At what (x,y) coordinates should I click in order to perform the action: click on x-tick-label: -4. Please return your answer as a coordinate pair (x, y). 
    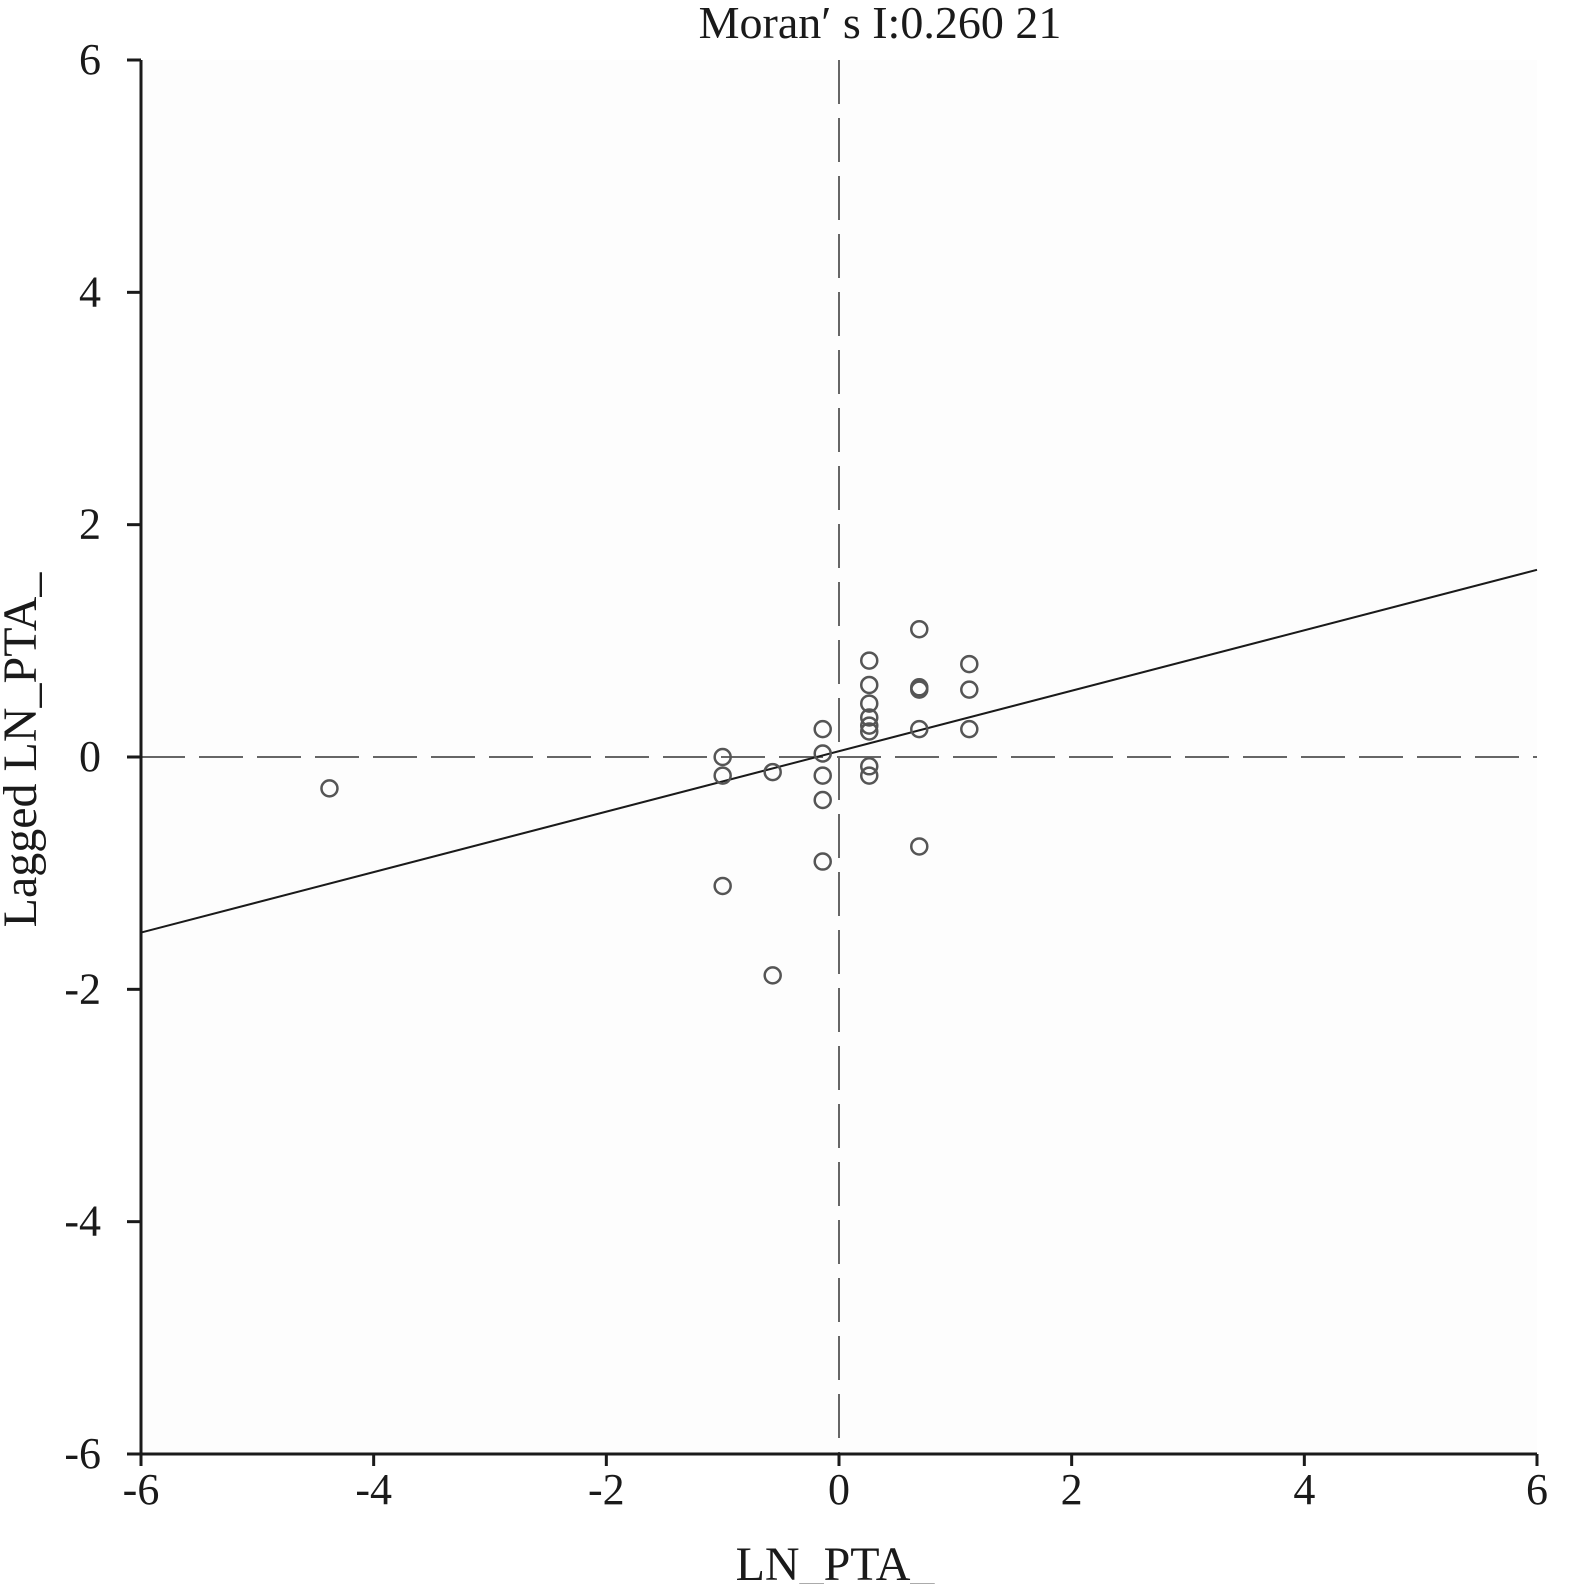
    Looking at the image, I should click on (373, 1489).